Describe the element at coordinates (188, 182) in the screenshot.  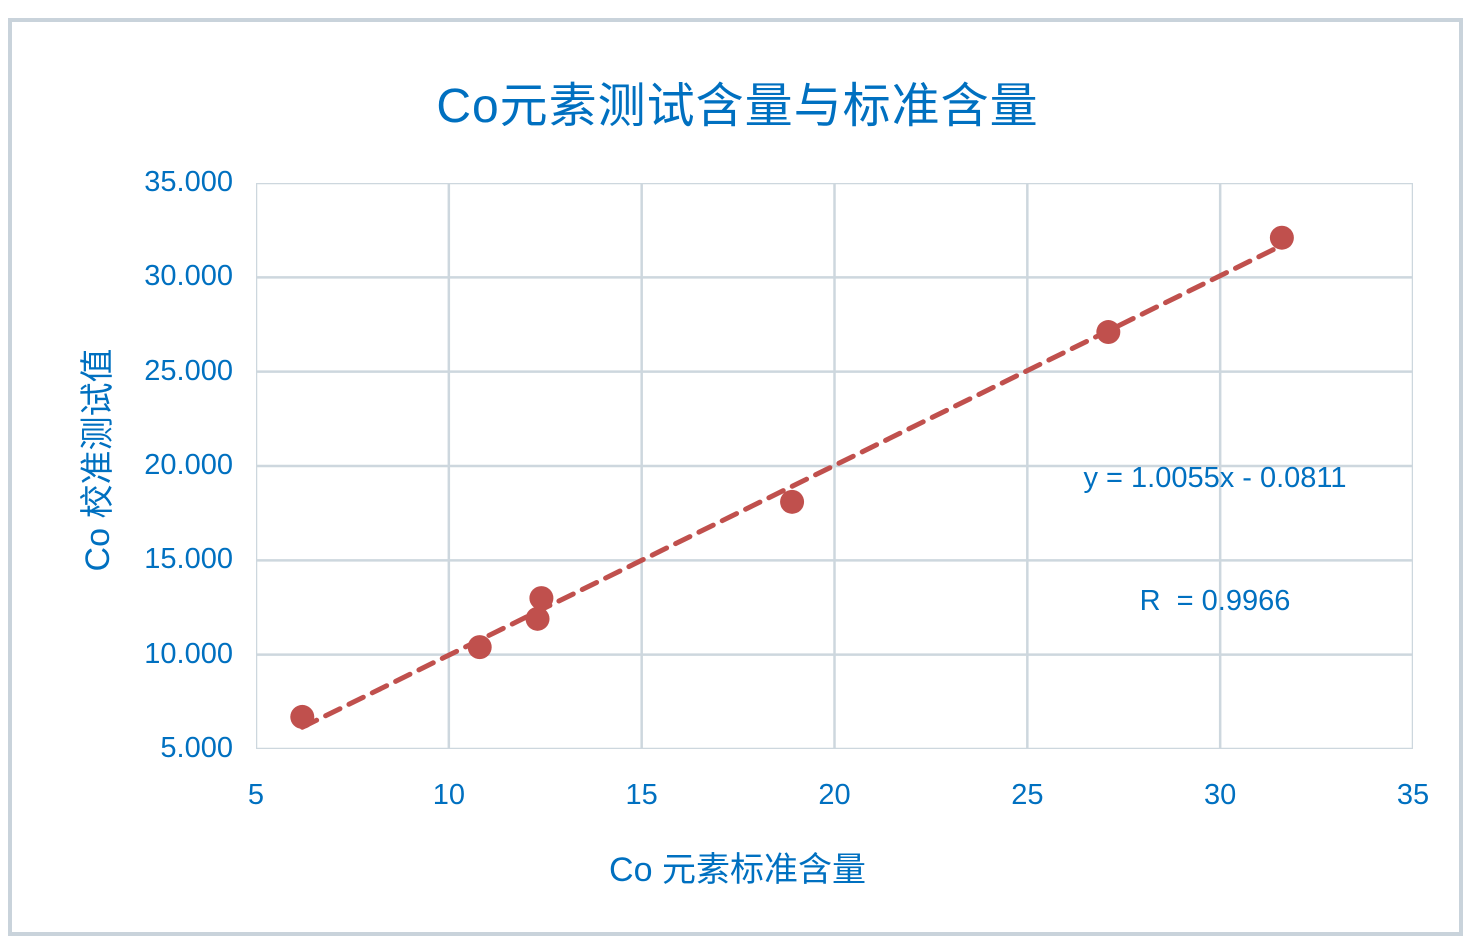
I see `y-tick-label: 35.000` at that location.